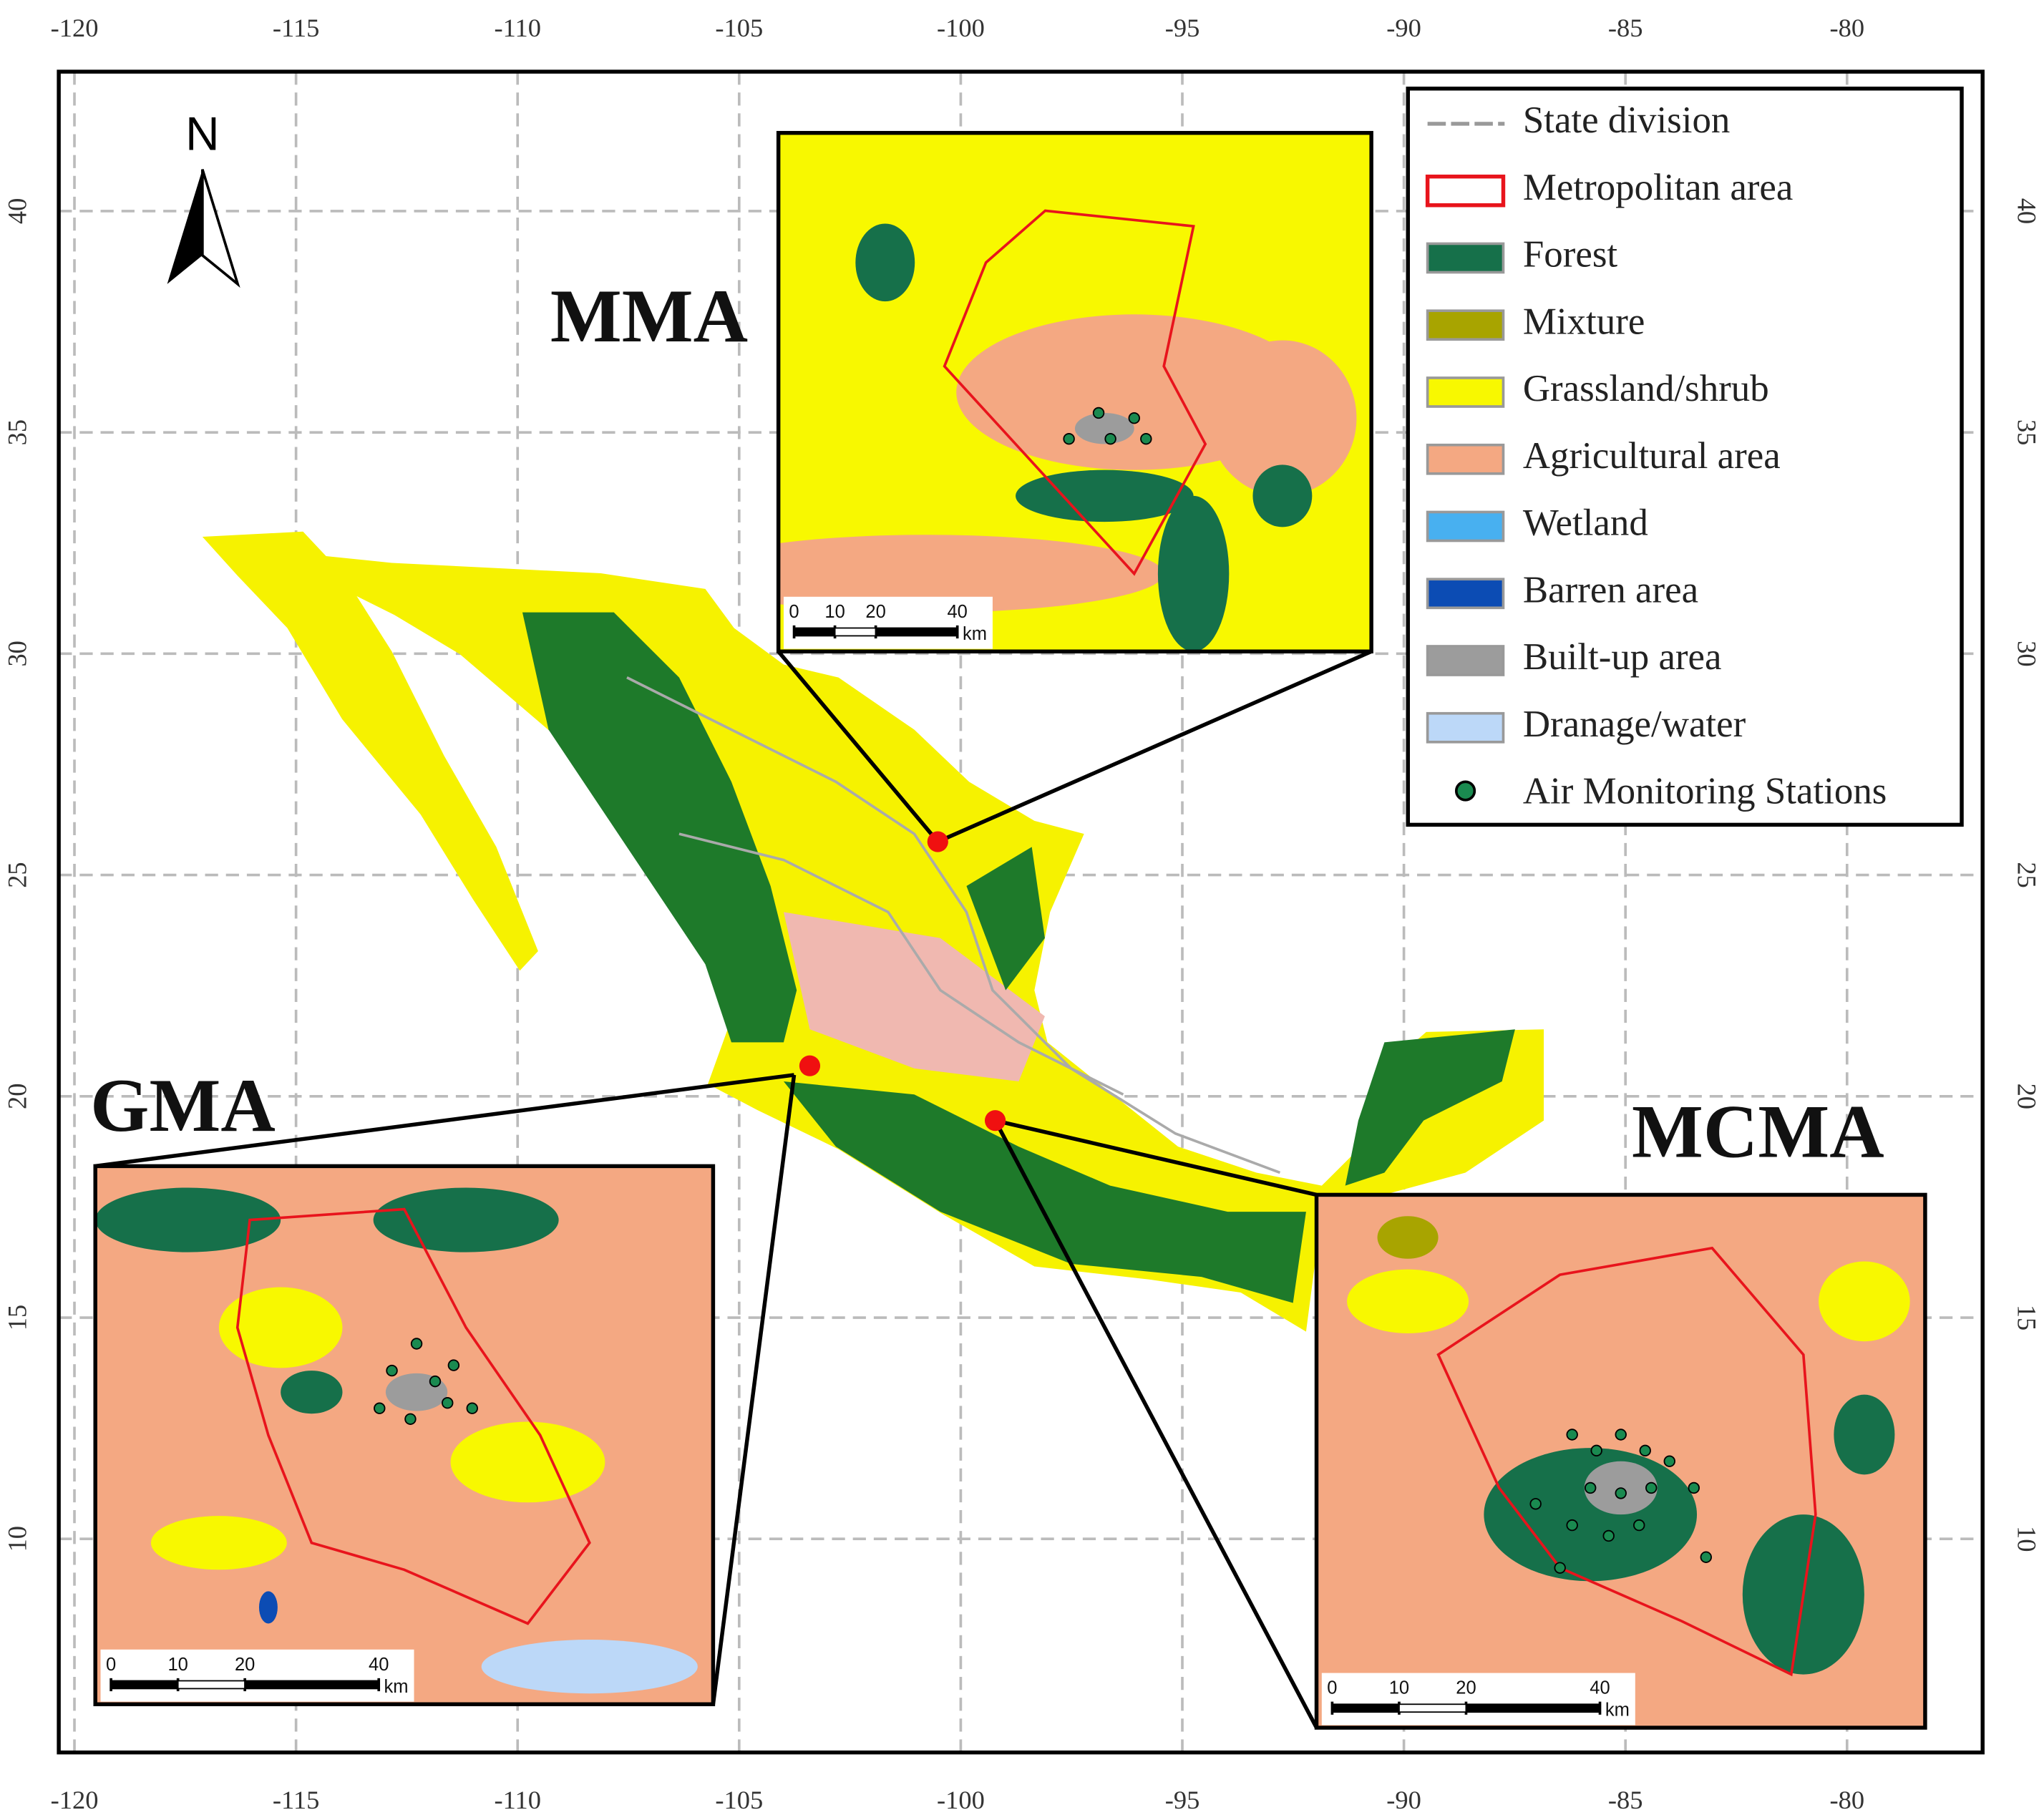  Describe the element at coordinates (17, 1539) in the screenshot. I see `y-tick-label: 10` at that location.